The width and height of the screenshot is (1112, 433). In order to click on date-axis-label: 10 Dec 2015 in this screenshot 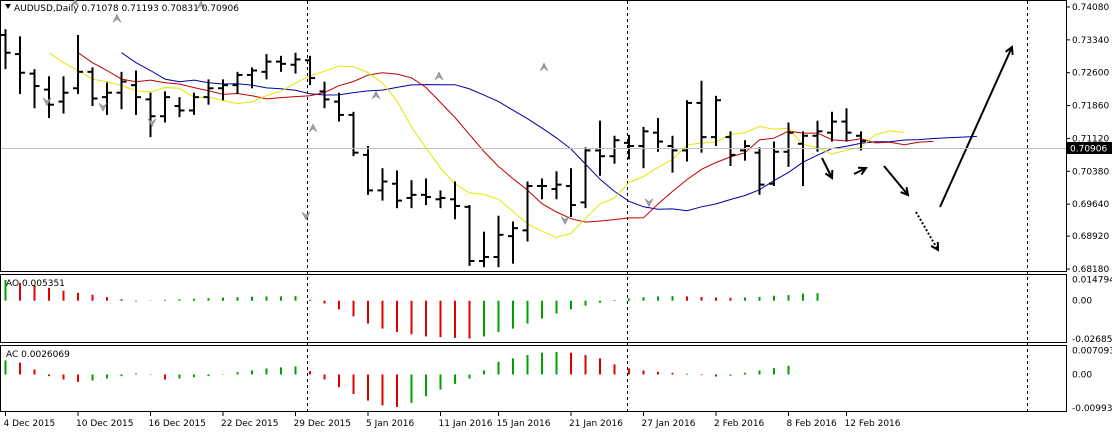, I will do `click(105, 424)`.